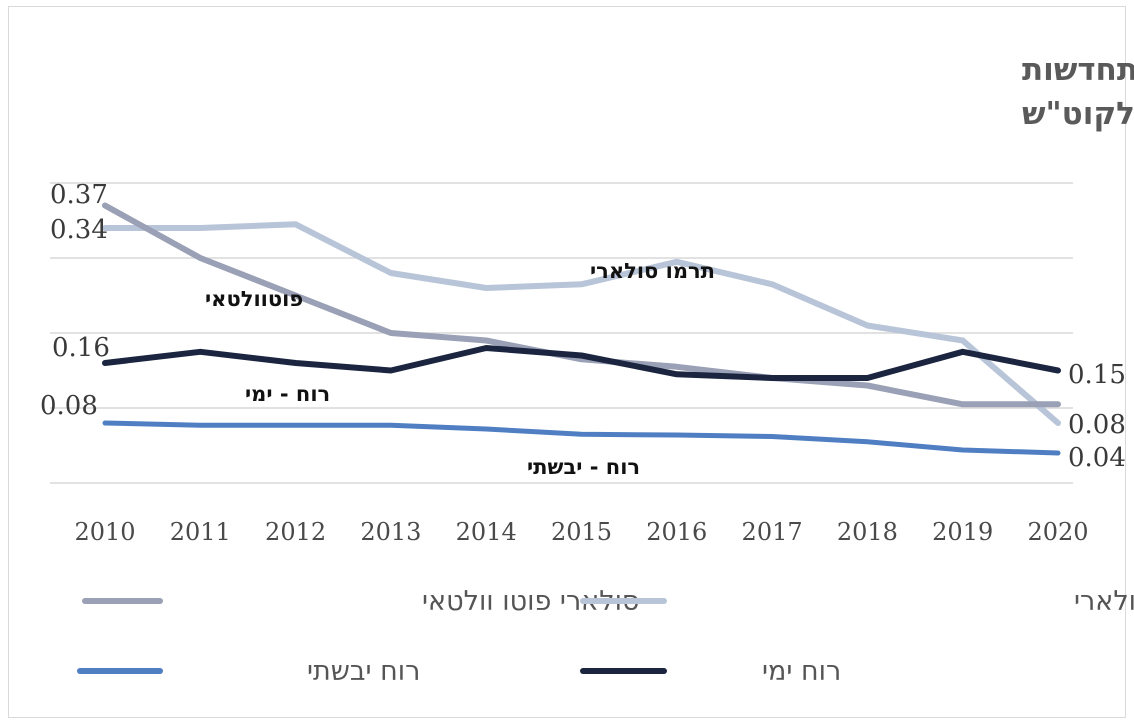  What do you see at coordinates (295, 532) in the screenshot?
I see `x-tick-label-2012: 2012` at bounding box center [295, 532].